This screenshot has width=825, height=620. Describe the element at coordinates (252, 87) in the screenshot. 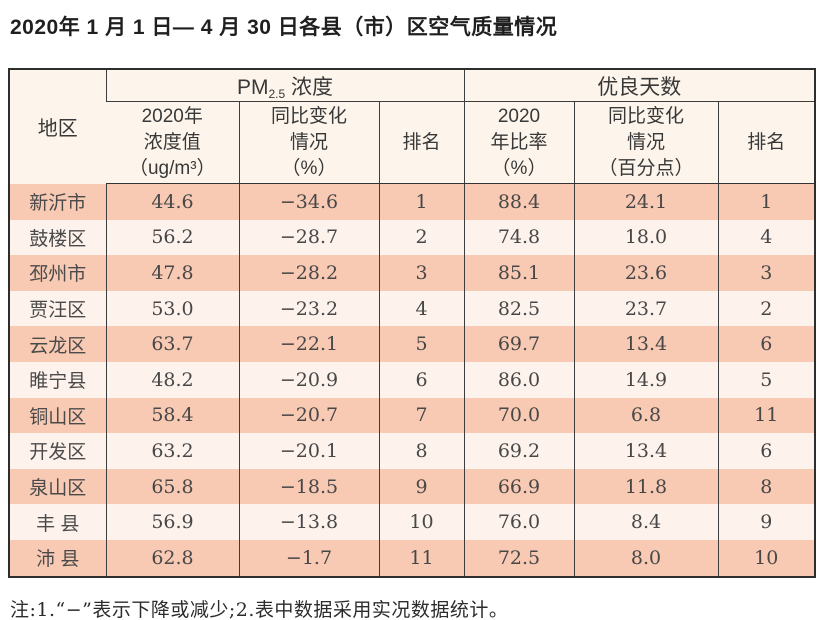

I see `pm25-label-prefix: PM` at that location.